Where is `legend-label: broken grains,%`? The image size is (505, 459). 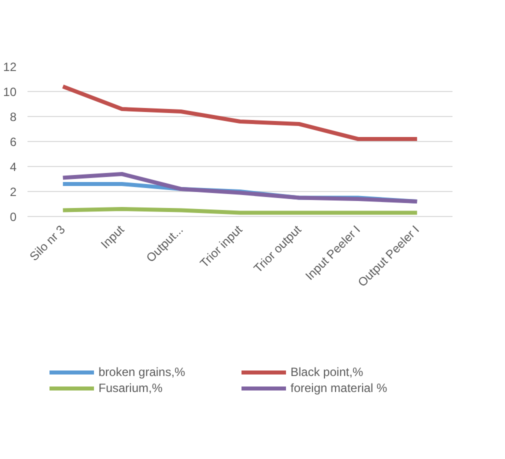
legend-label: broken grains,% is located at coordinates (142, 372).